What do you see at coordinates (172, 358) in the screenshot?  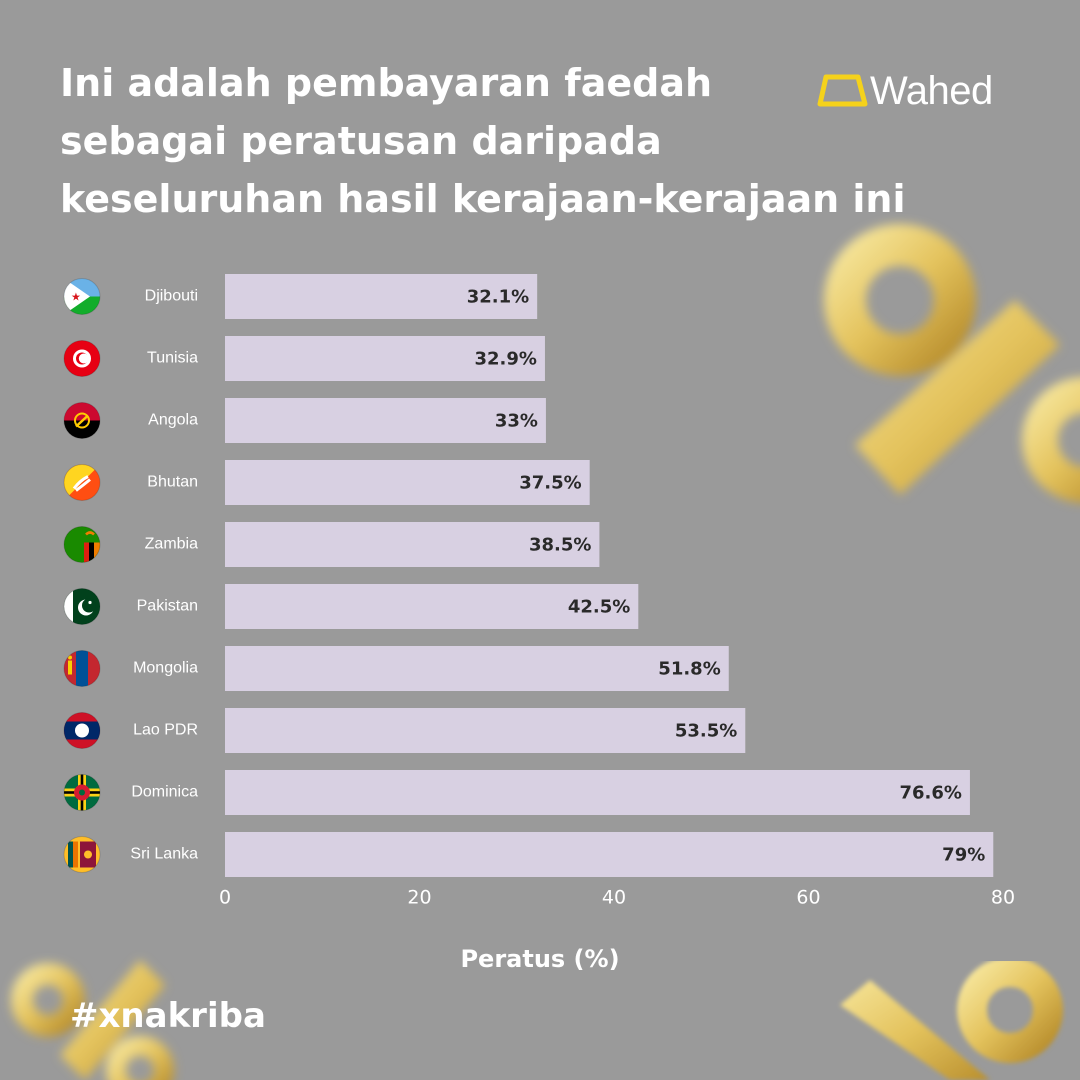 I see `category-label: Tunisia` at bounding box center [172, 358].